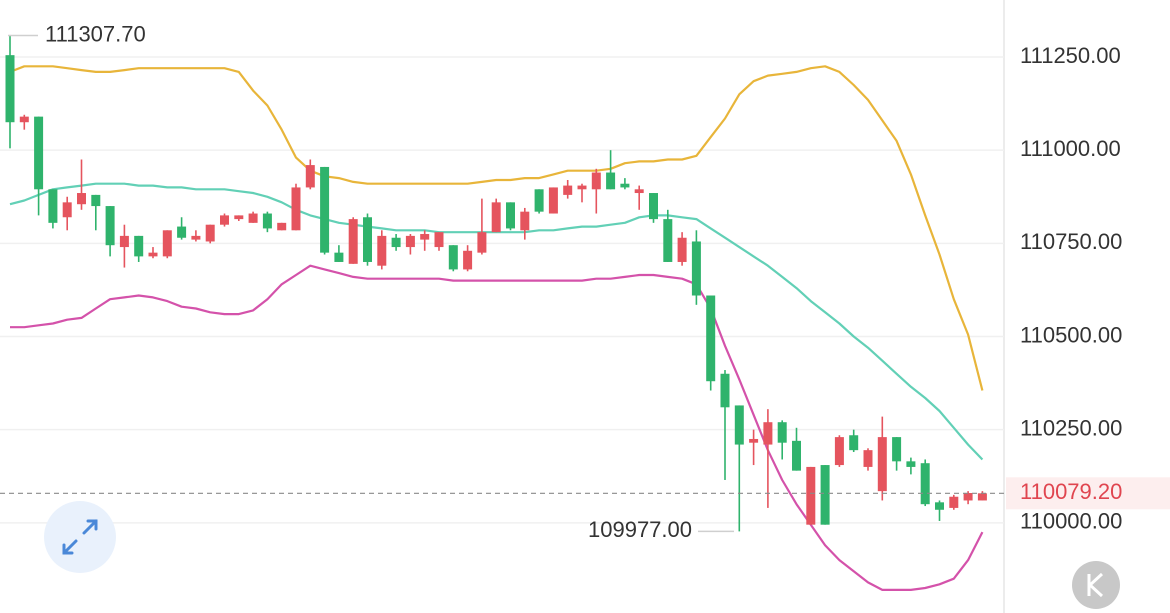 The image size is (1170, 613). What do you see at coordinates (1071, 491) in the screenshot?
I see `last-price-label: 110079.20` at bounding box center [1071, 491].